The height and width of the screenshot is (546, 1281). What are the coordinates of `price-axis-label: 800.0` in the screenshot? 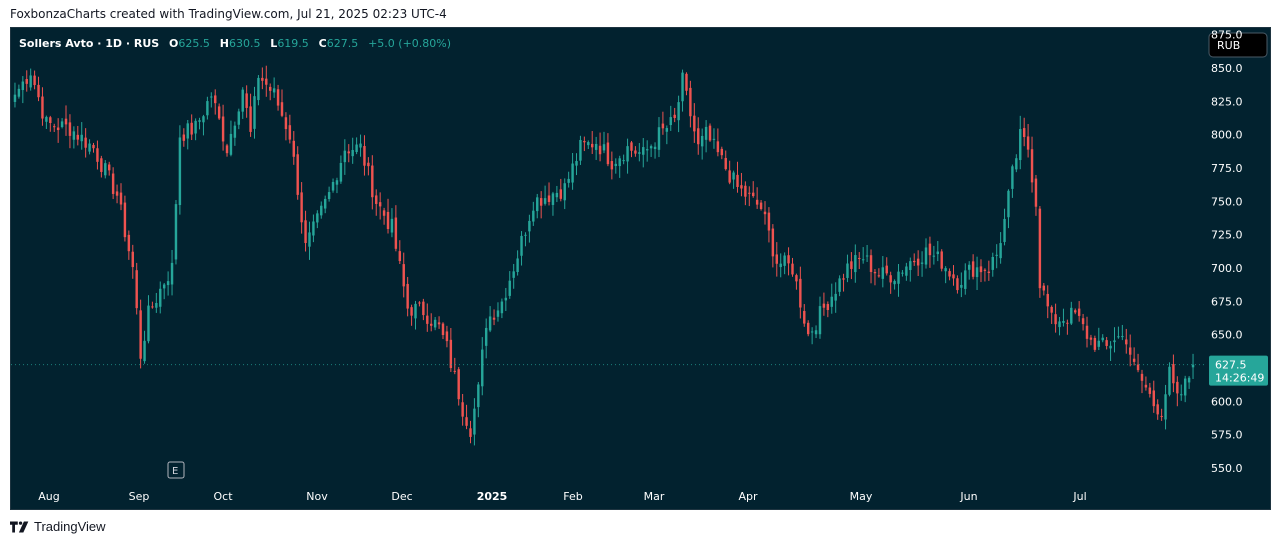 It's located at (1227, 135).